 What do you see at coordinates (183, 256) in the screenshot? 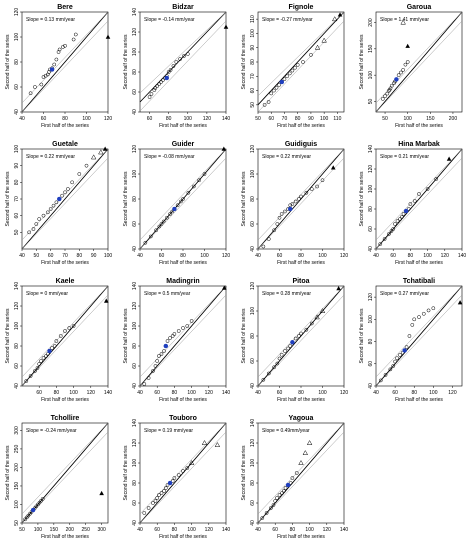
I see `x-tick-label: 80` at bounding box center [183, 256].